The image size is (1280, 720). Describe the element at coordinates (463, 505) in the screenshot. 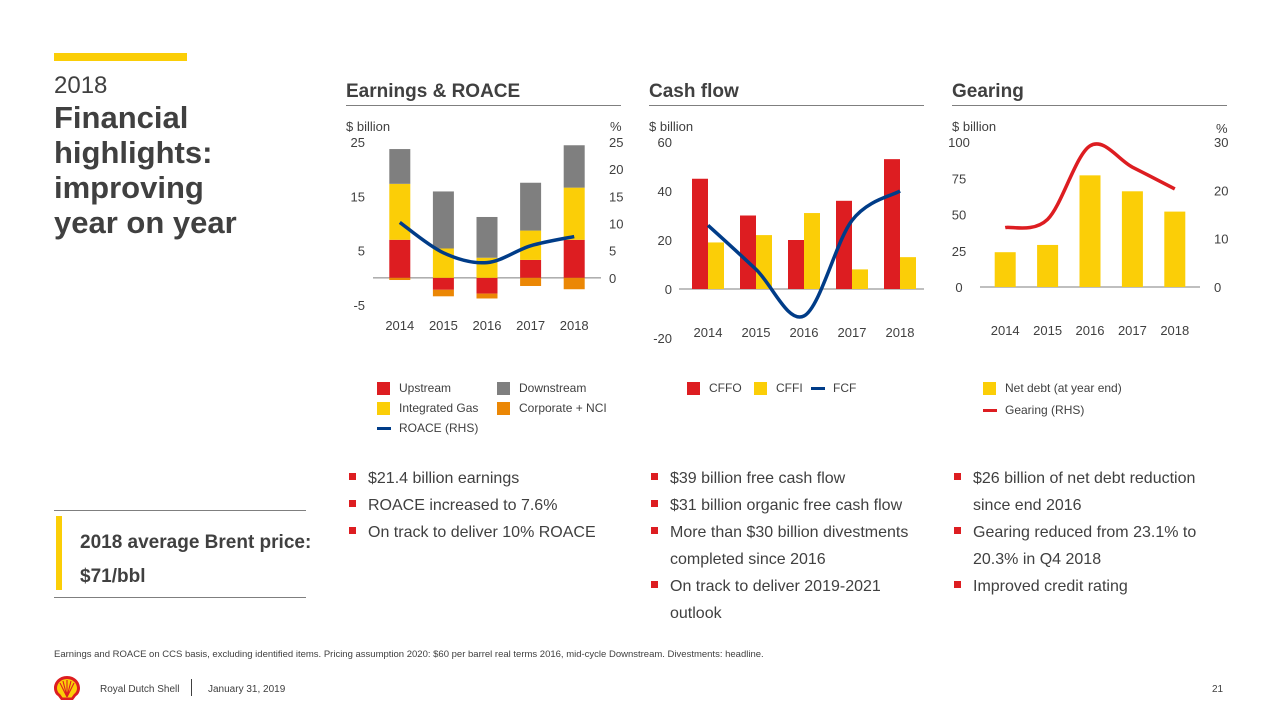

I see `bullet-text: ROACE increased to 7.6%` at that location.